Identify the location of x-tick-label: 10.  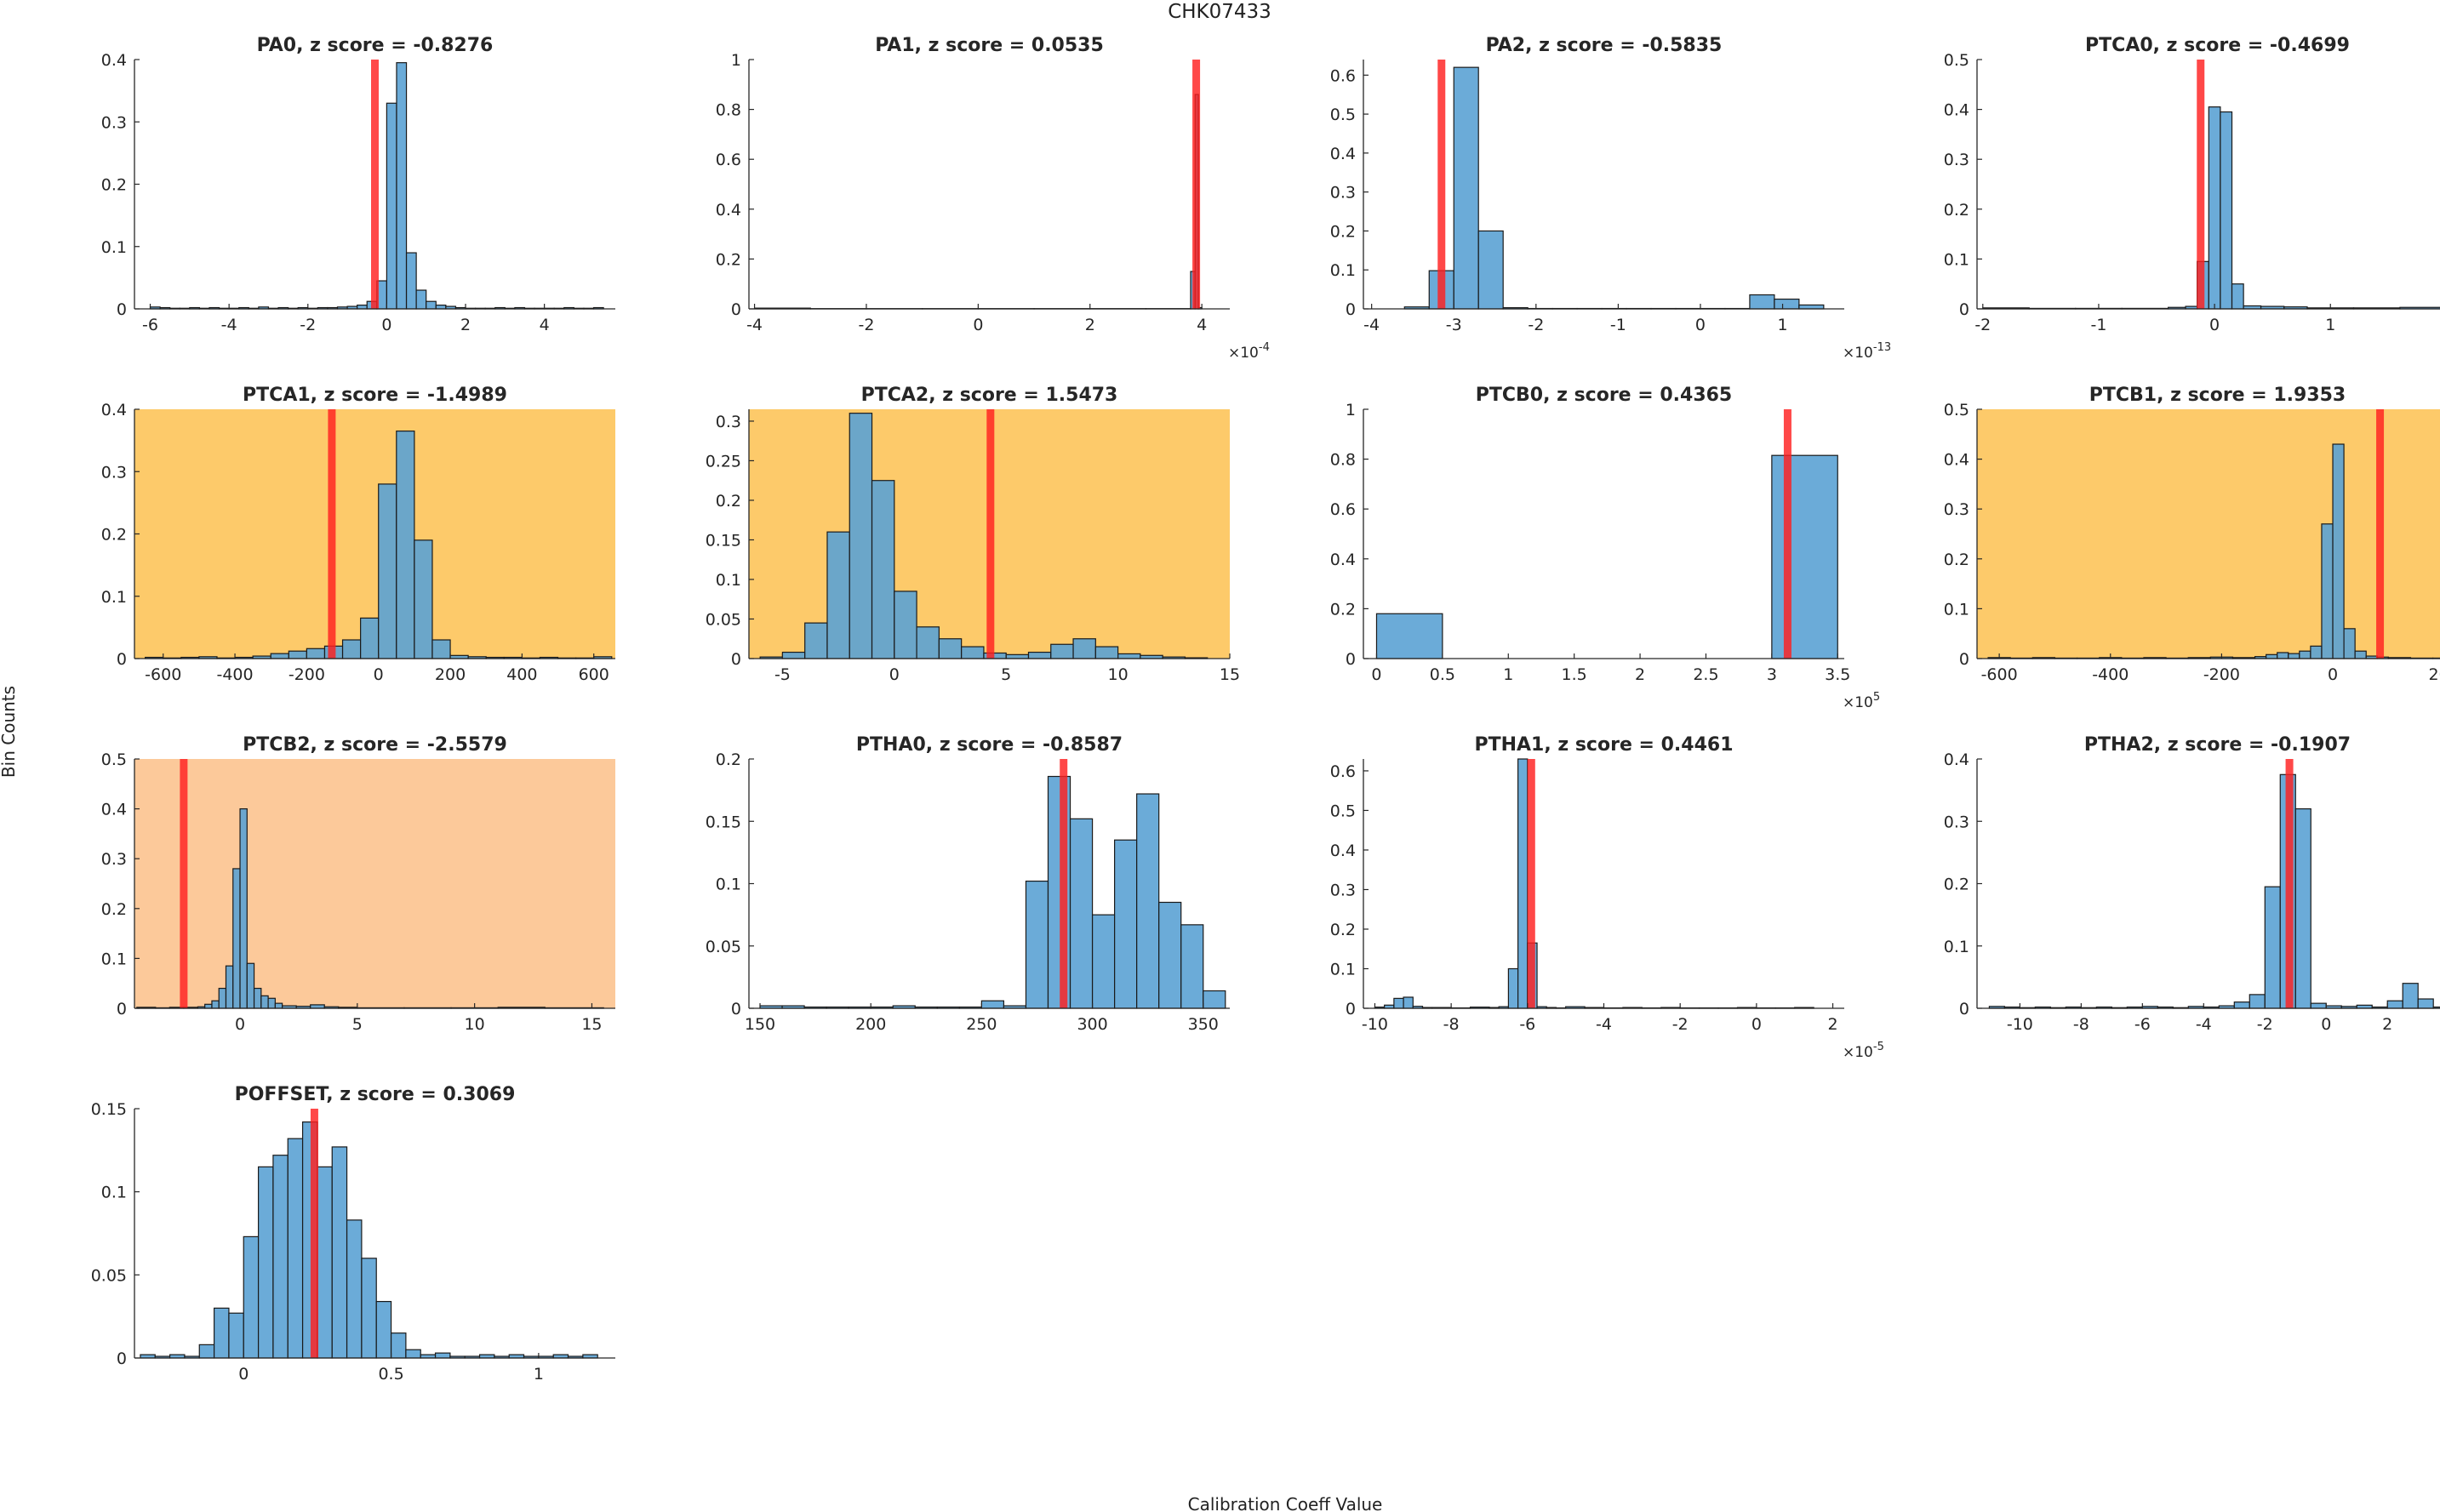
(1118, 674).